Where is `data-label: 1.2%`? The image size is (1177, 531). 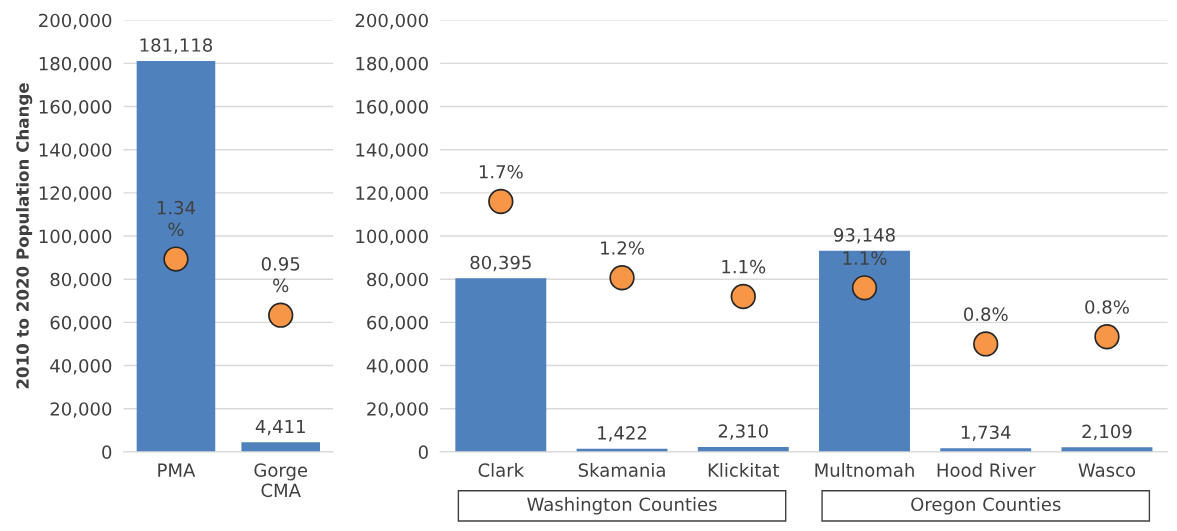
data-label: 1.2% is located at coordinates (622, 248).